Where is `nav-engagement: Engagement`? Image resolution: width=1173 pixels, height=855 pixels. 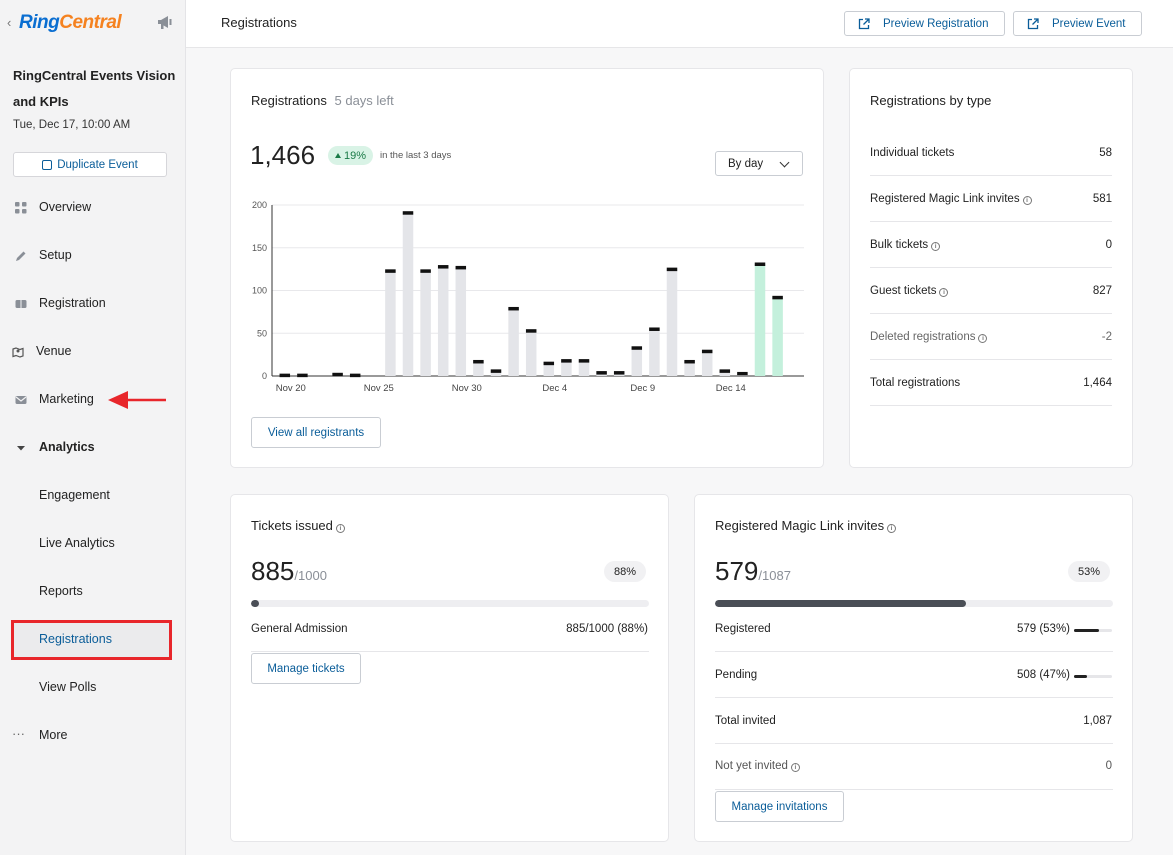 nav-engagement: Engagement is located at coordinates (74, 495).